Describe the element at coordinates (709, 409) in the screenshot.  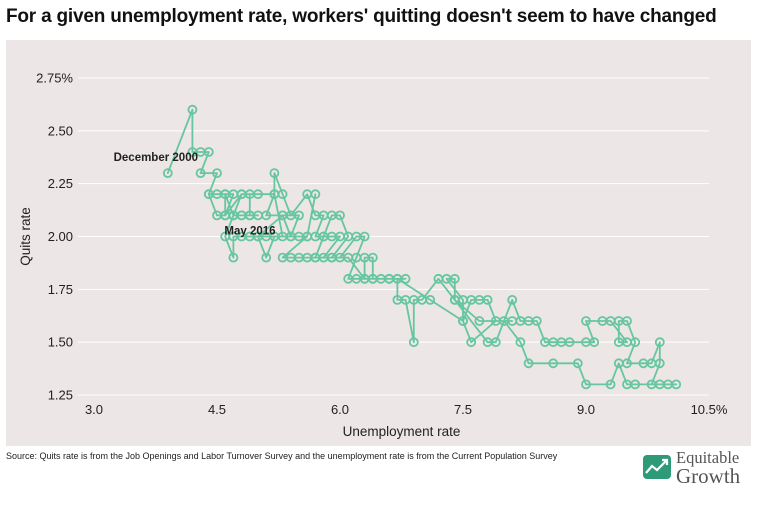
I see `x-tick-label: 10.5%` at that location.